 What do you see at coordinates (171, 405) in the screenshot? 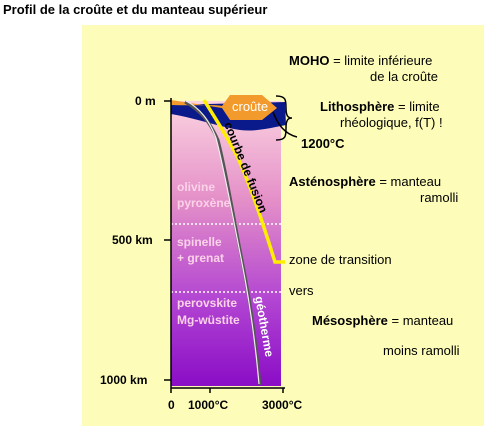
I see `temp-label-0: 0` at bounding box center [171, 405].